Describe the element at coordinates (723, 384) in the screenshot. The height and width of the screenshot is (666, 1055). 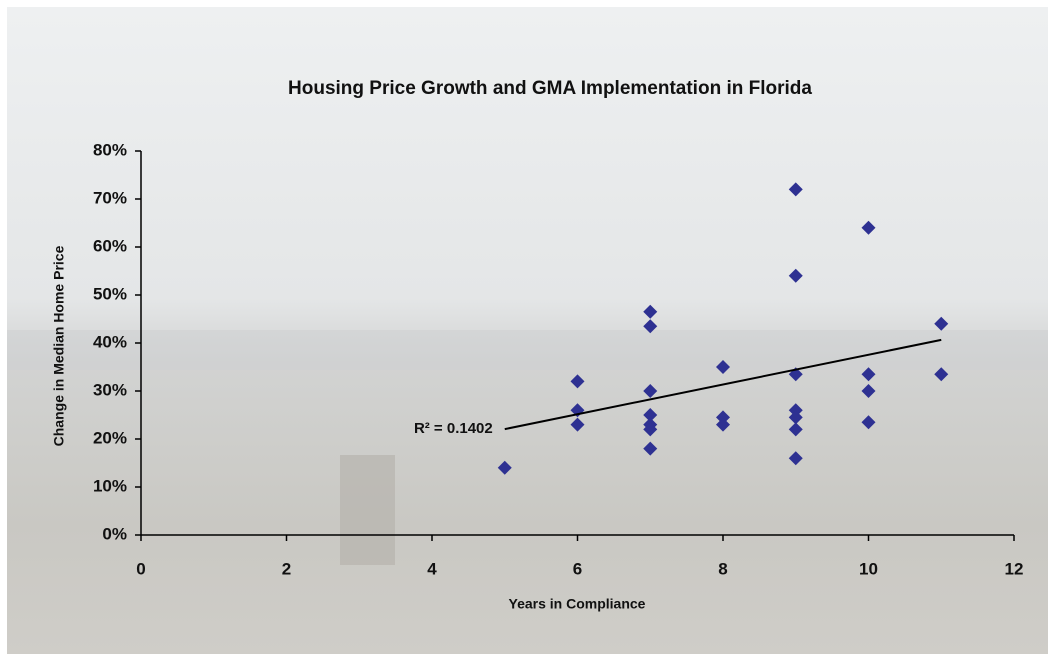
I see `trendline` at that location.